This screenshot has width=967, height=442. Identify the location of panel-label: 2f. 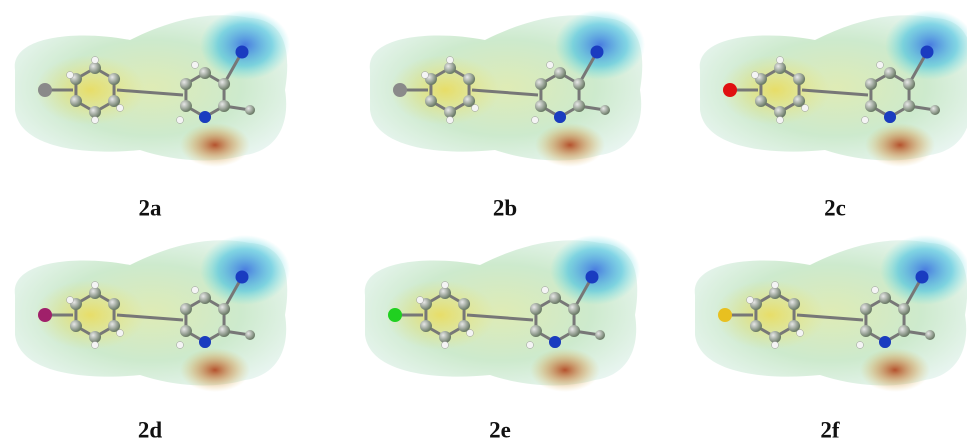
(830, 429).